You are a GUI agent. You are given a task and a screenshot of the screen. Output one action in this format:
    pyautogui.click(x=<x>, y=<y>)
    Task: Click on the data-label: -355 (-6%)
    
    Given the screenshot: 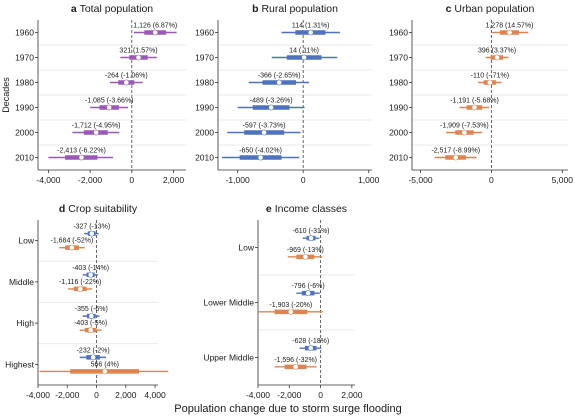 What is the action you would take?
    pyautogui.click(x=91, y=309)
    